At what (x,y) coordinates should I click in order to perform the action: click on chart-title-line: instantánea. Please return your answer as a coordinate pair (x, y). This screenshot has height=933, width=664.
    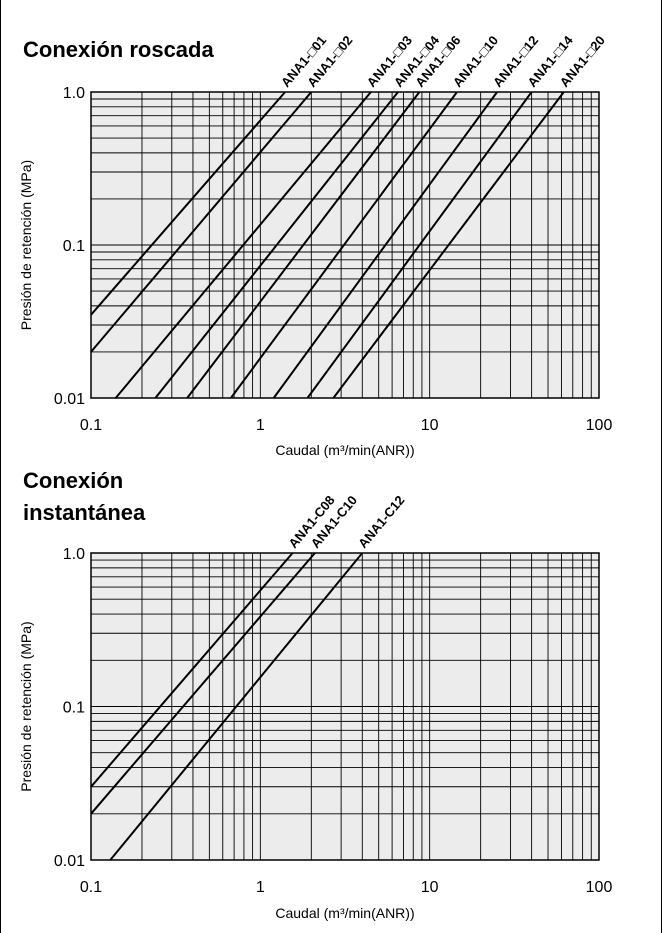
    Looking at the image, I should click on (84, 512).